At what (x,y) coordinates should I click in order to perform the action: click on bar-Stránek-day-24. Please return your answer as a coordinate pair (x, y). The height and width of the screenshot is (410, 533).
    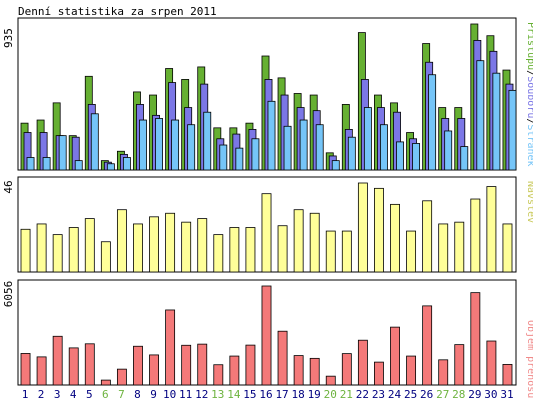
    Looking at the image, I should click on (400, 156).